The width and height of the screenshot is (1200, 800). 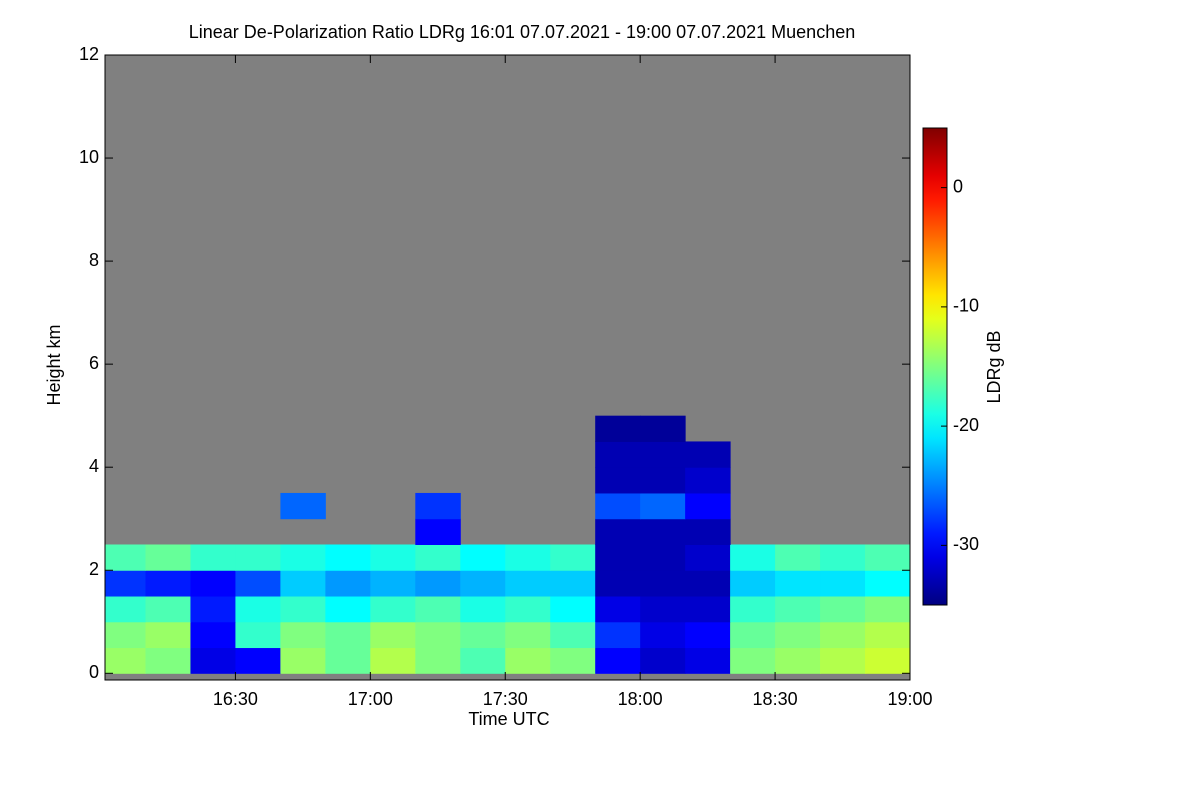 I want to click on x-tick-label: 18:30, so click(x=775, y=699).